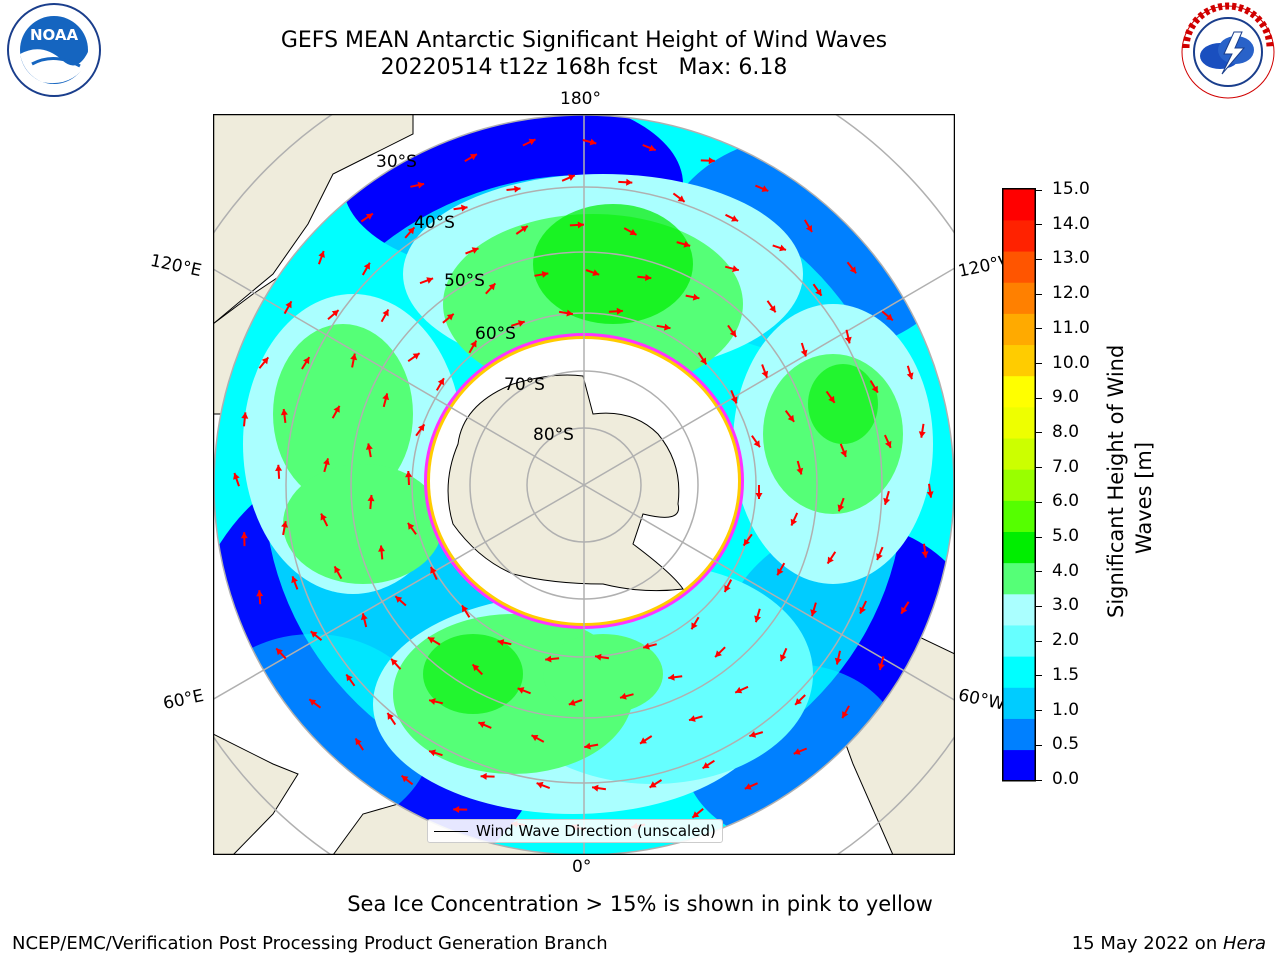  Describe the element at coordinates (580, 99) in the screenshot. I see `lon-label-180: 180°` at that location.